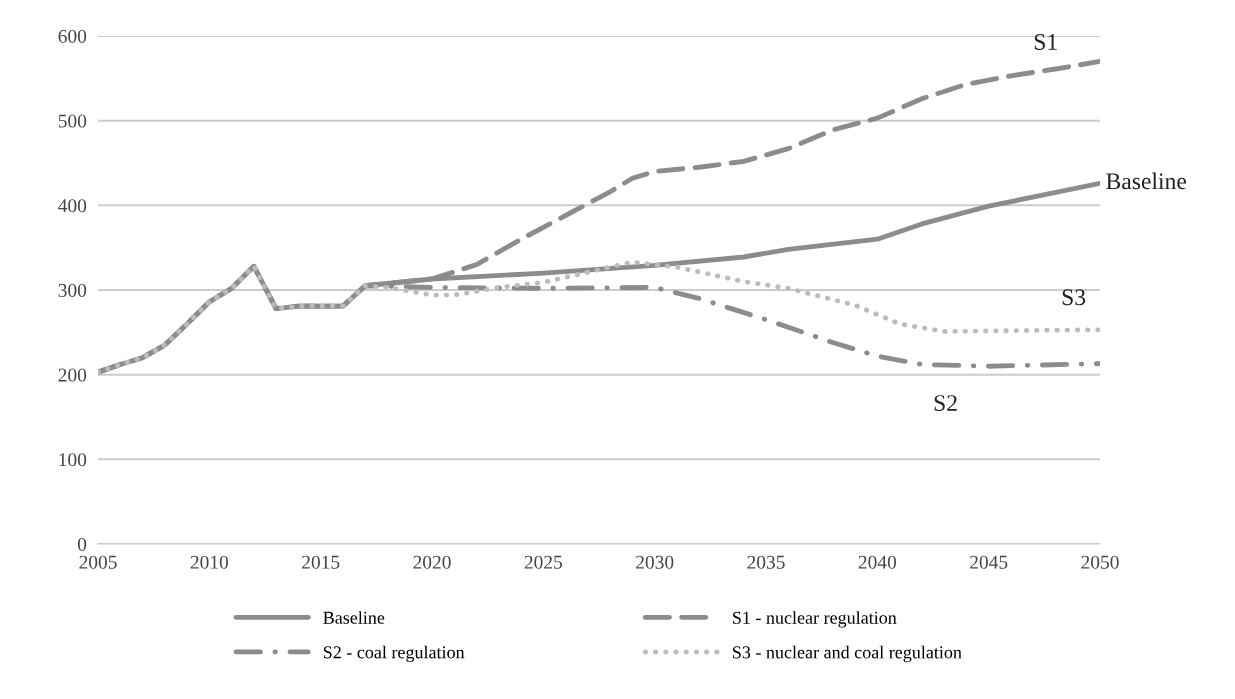 This screenshot has width=1235, height=699. What do you see at coordinates (72, 121) in the screenshot?
I see `y-tick-label: 500` at bounding box center [72, 121].